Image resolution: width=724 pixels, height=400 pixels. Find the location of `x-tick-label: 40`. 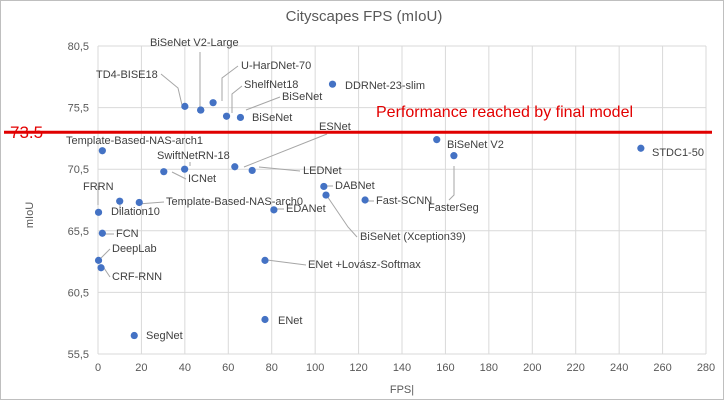

x-tick-label: 40 is located at coordinates (185, 368).